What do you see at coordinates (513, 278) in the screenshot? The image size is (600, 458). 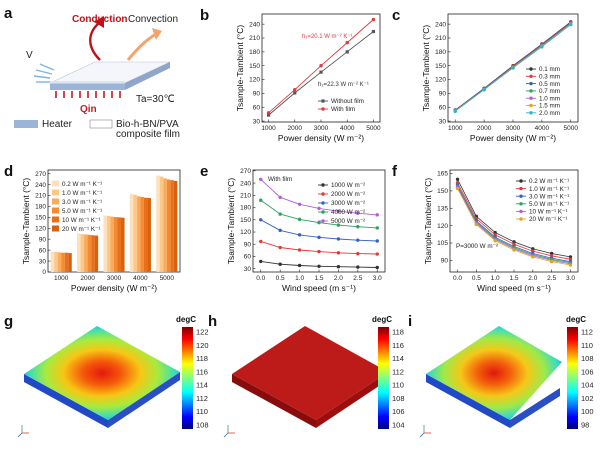 I see `x-tick-label: 1.5` at bounding box center [513, 278].